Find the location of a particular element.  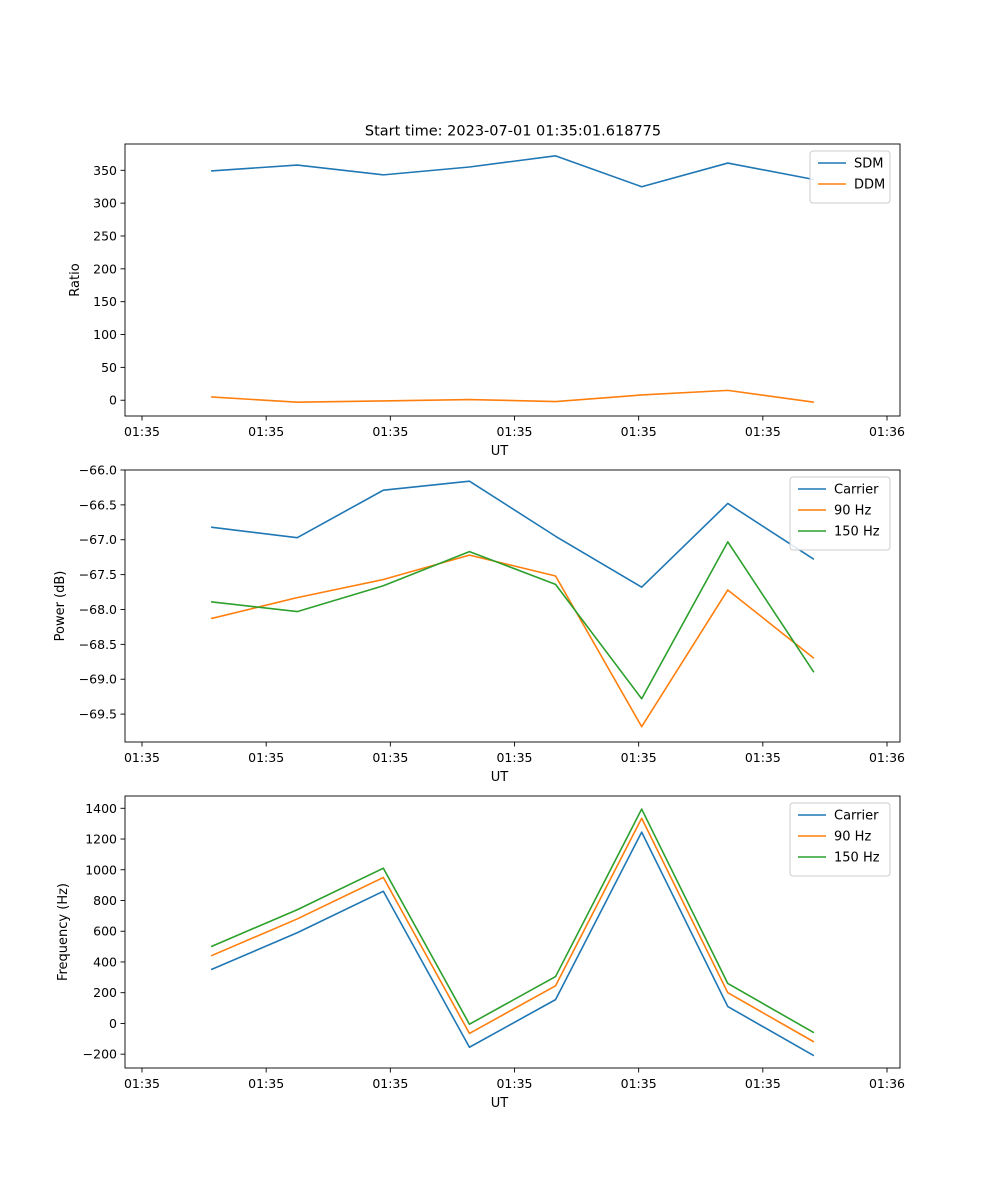

frequency-legend-label: 150 Hz is located at coordinates (857, 858).